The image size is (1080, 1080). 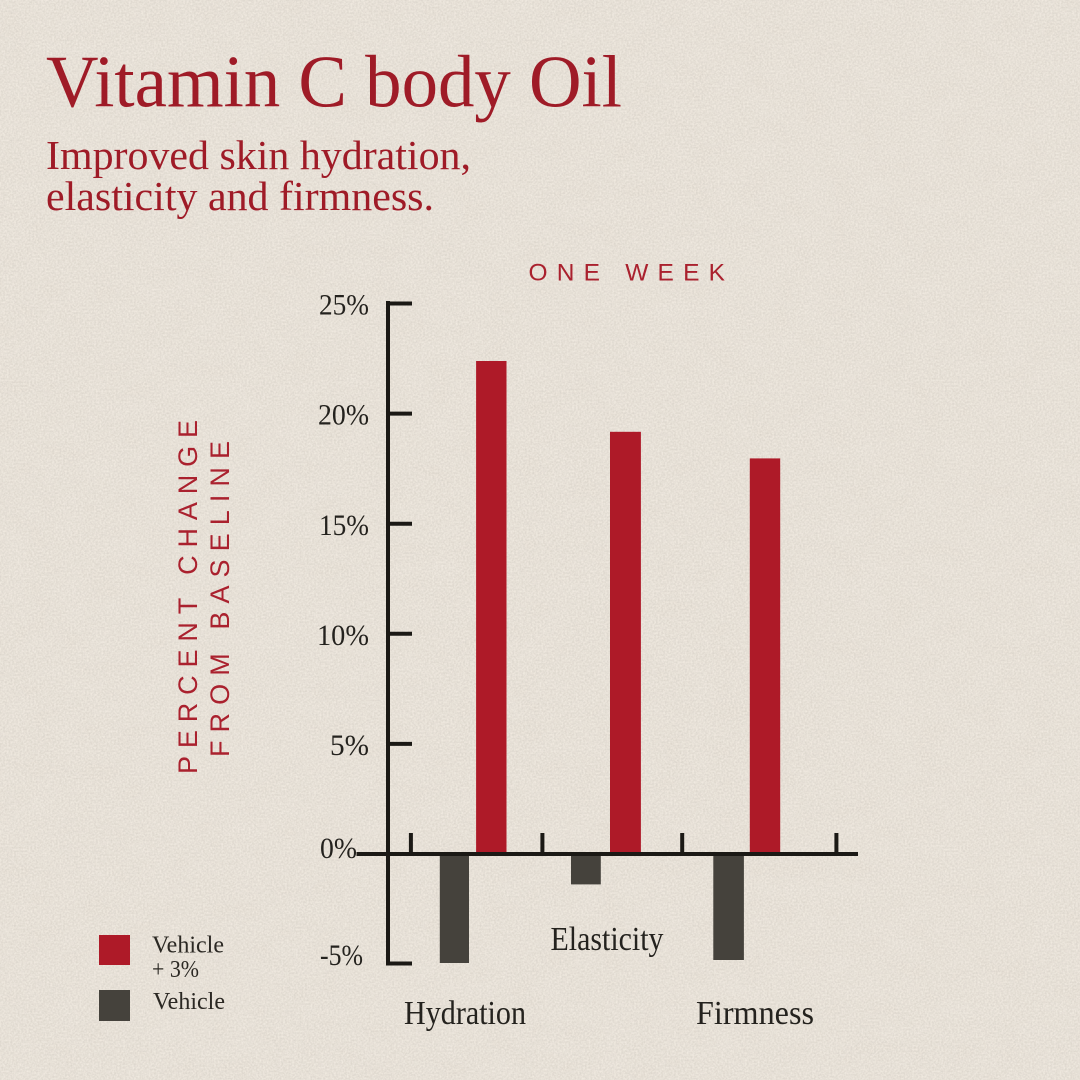 I want to click on svg-text: Elasticity, so click(x=607, y=939).